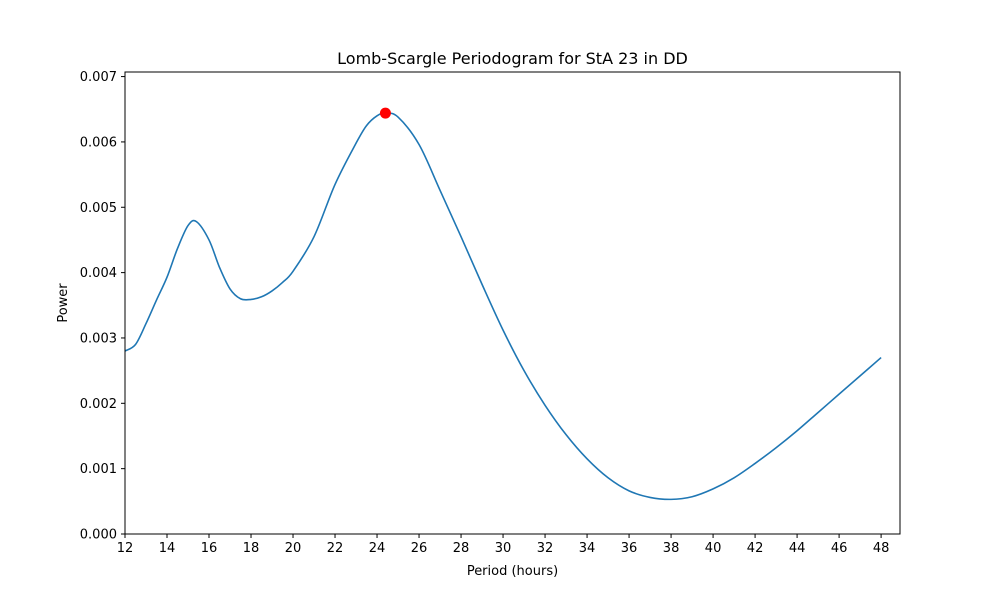 This screenshot has height=600, width=1000. Describe the element at coordinates (545, 548) in the screenshot. I see `x-tick-label: 32` at that location.